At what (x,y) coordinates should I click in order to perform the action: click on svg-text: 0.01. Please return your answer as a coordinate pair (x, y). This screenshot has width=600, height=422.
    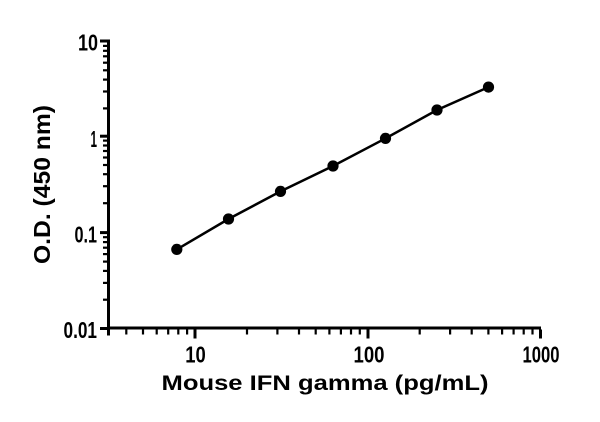
    Looking at the image, I should click on (81, 330).